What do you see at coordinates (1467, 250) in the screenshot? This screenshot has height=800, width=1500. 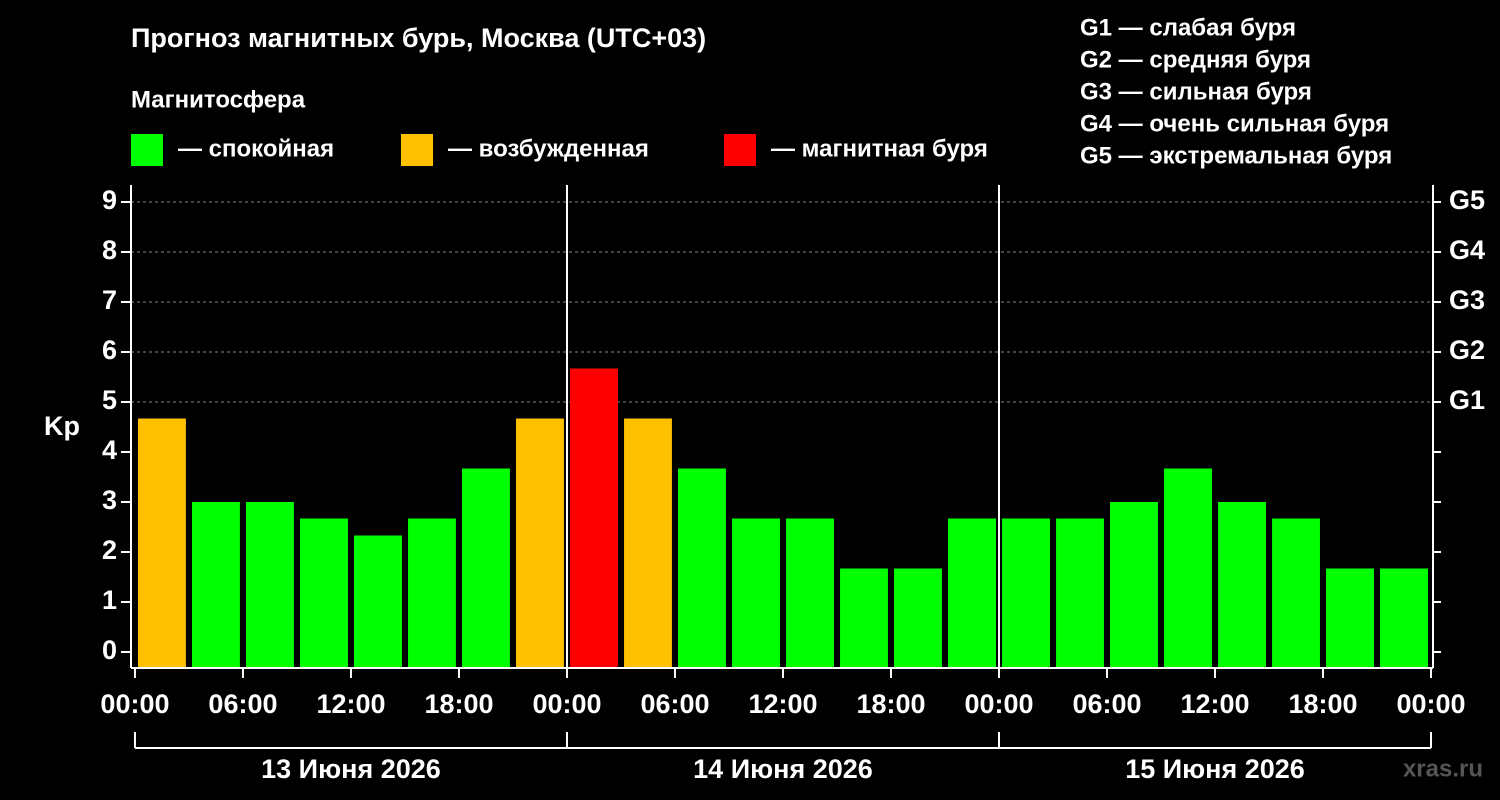 I see `y2-tick-label: G4` at bounding box center [1467, 250].